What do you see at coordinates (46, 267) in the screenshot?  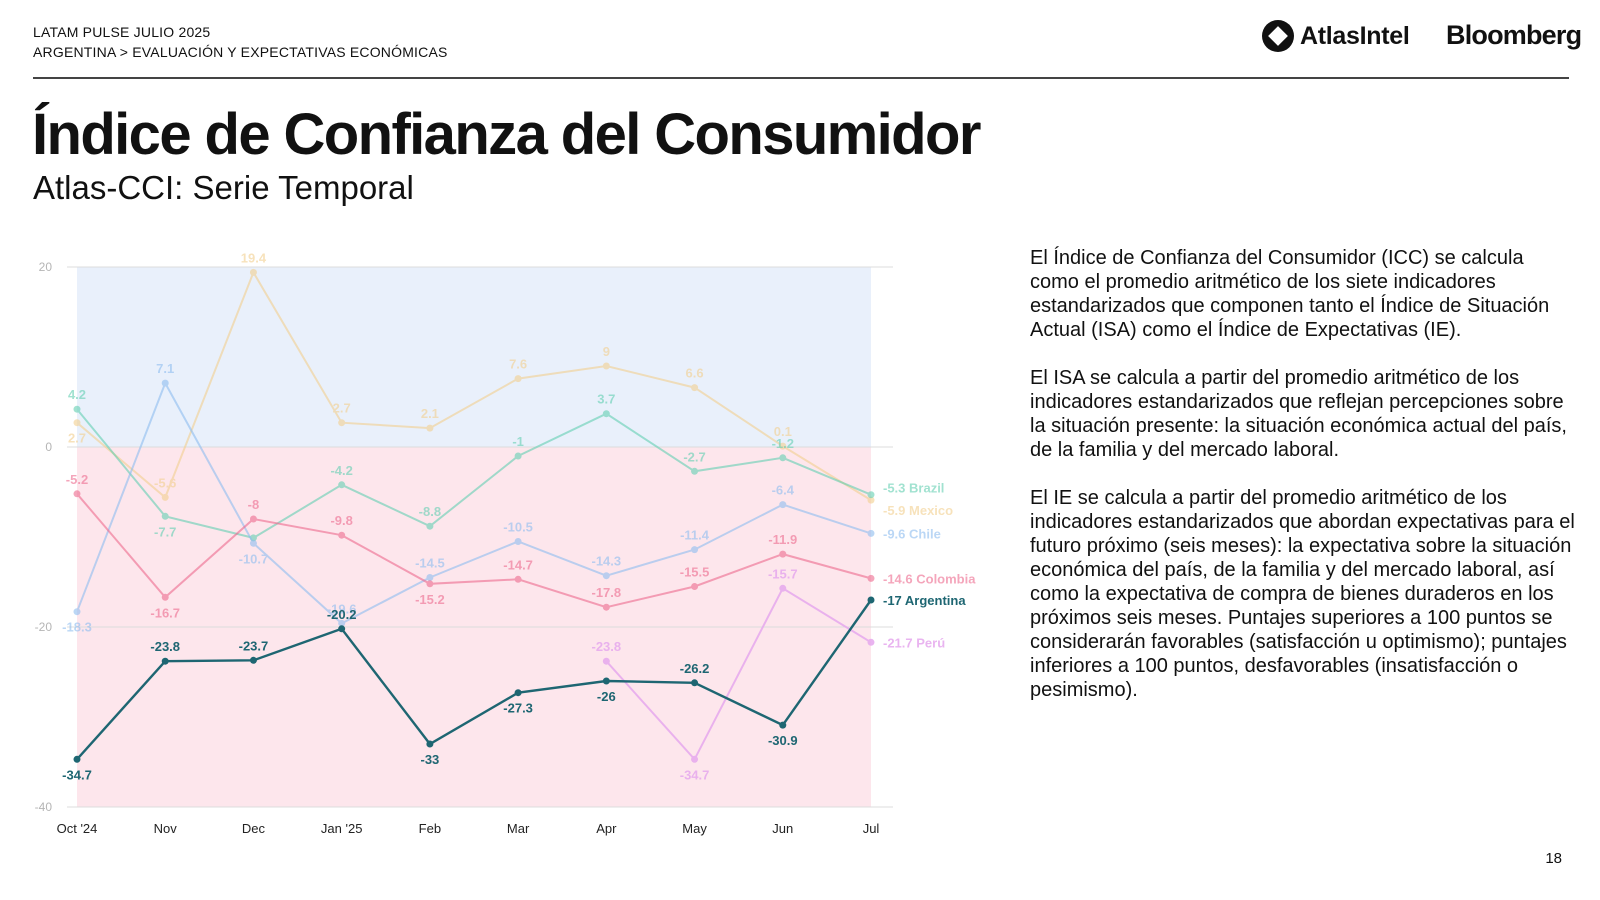 I see `y-tick-label: 20` at bounding box center [46, 267].